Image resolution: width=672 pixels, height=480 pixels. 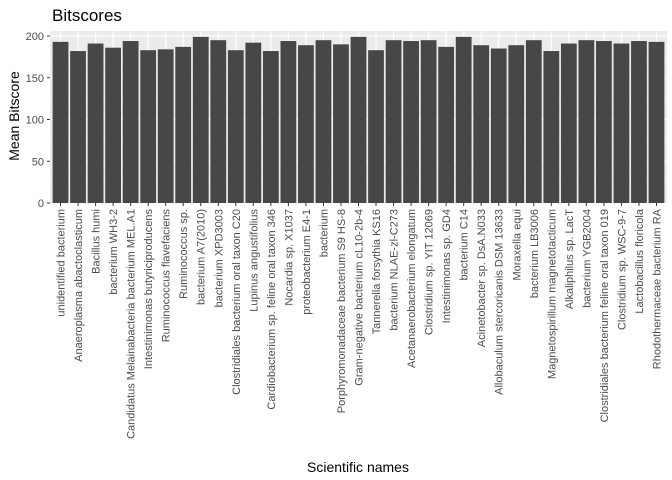 I want to click on x-tick-label: Bacillus humi, so click(x=97, y=241).